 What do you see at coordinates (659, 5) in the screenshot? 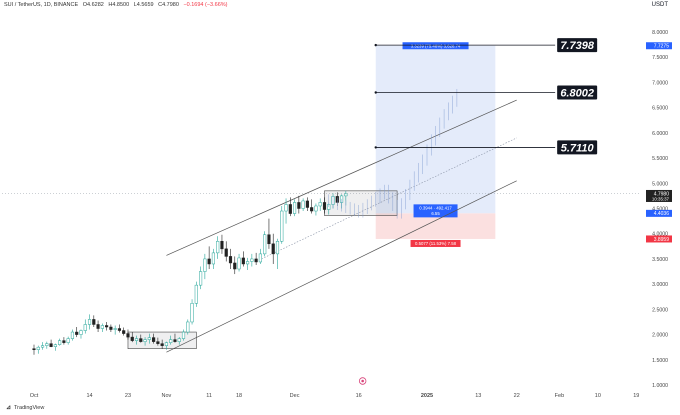
I see `currency-label: USDT` at bounding box center [659, 5].